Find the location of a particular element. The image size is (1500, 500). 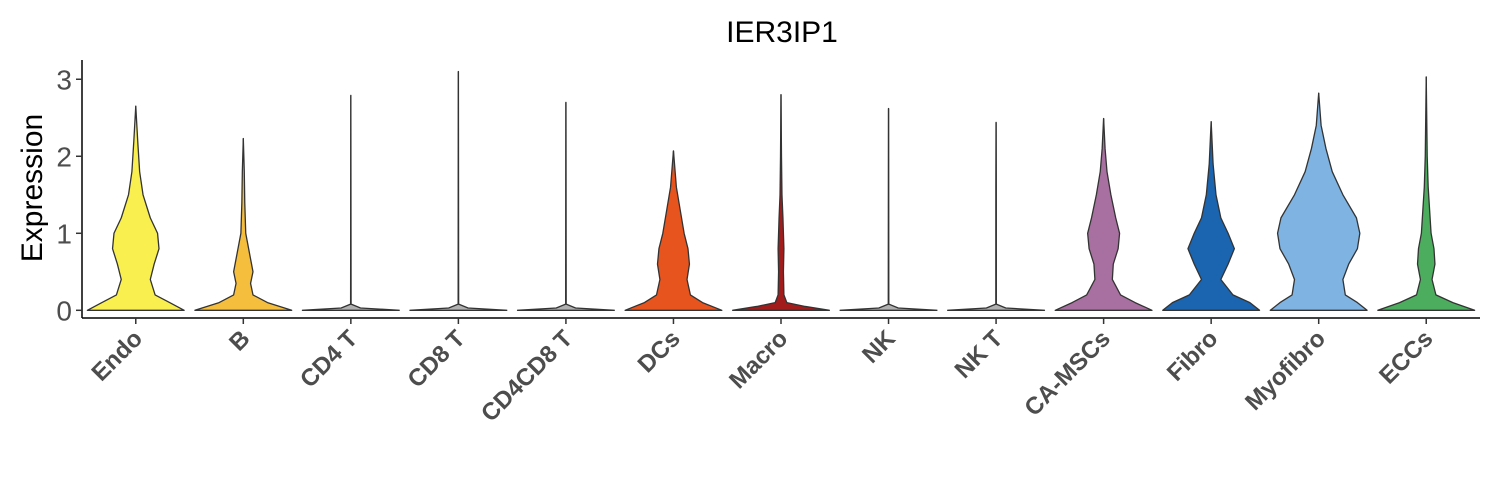

y-tick-label: 2 is located at coordinates (64, 156).